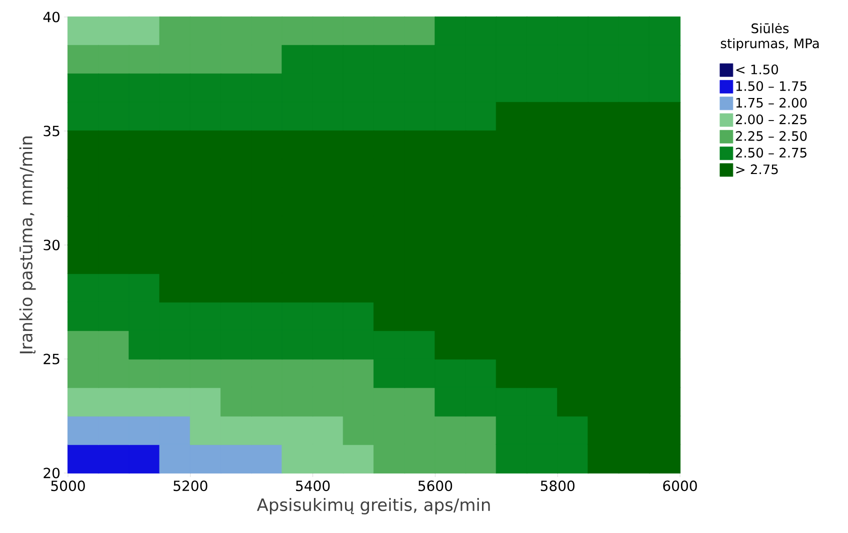  What do you see at coordinates (557, 486) in the screenshot?
I see `x-tick-label: 5800` at bounding box center [557, 486].